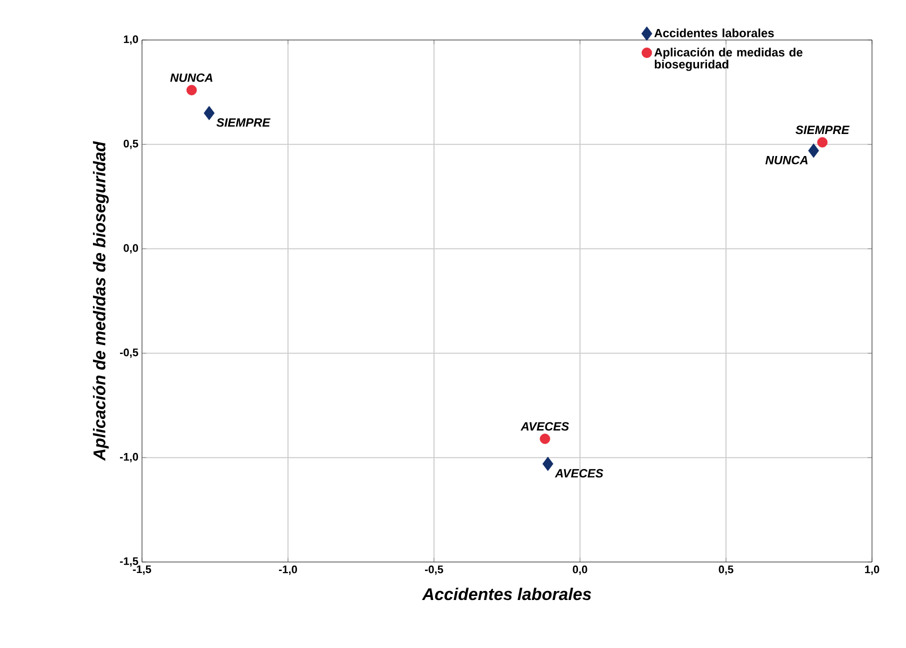 The width and height of the screenshot is (906, 648). Describe the element at coordinates (726, 570) in the screenshot. I see `x-tick-label: 0,5` at that location.